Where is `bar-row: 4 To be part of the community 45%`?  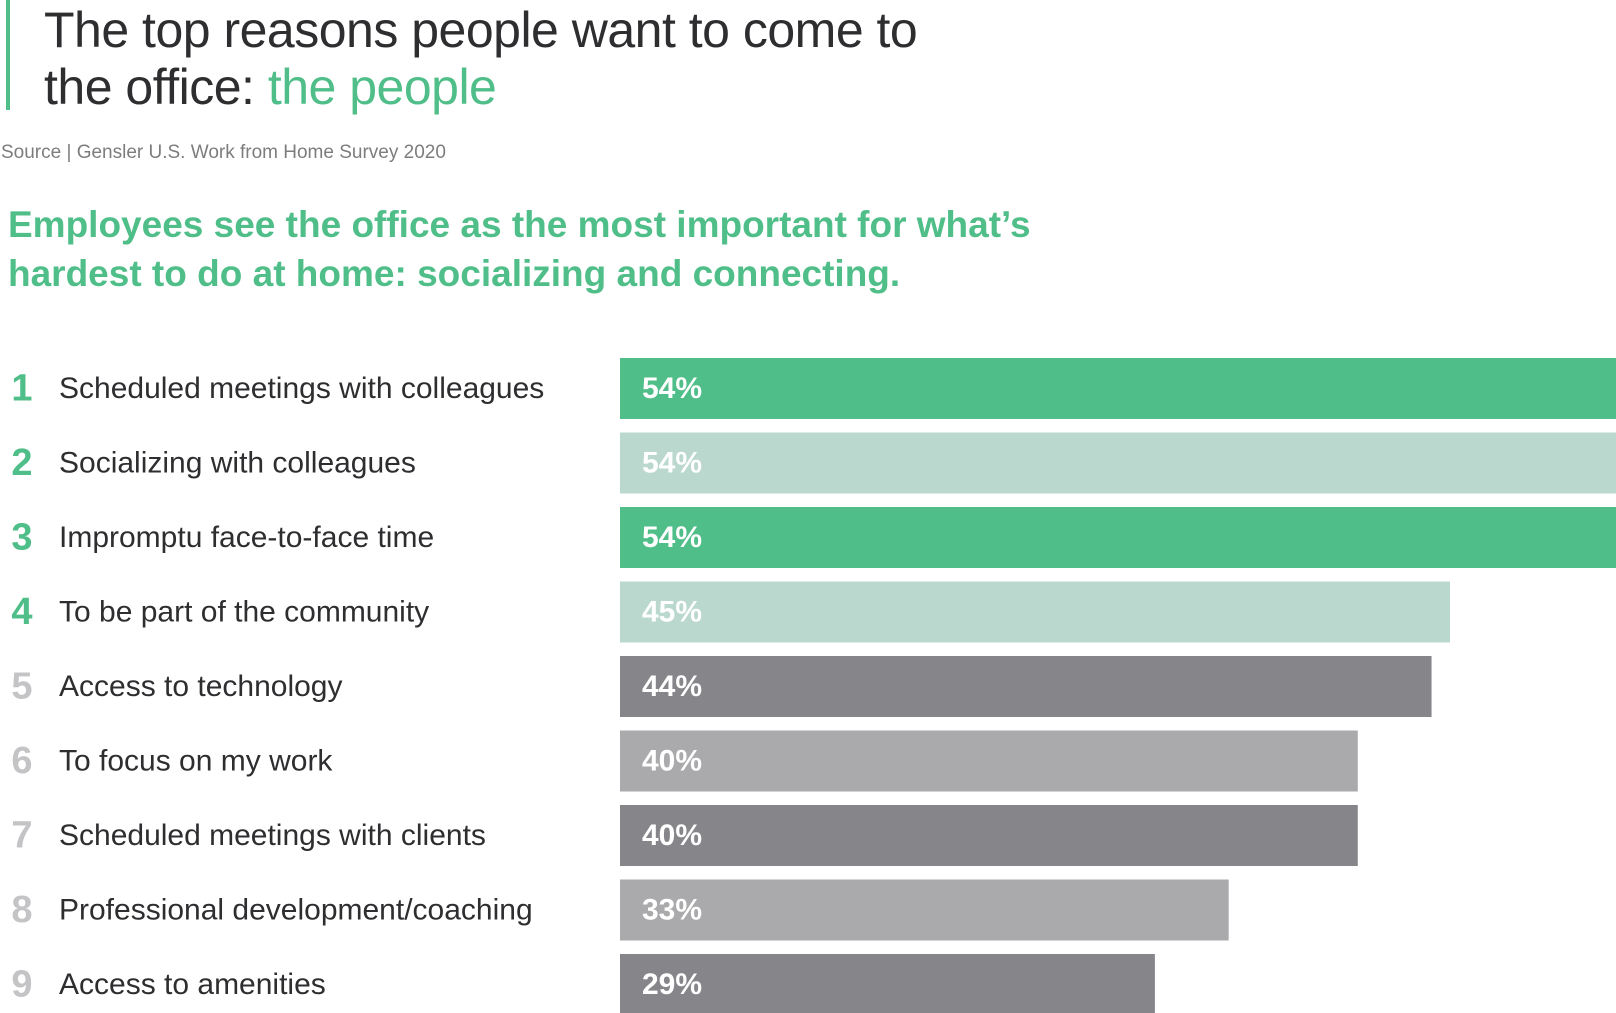
bar-row: 4 To be part of the community 45% is located at coordinates (730, 612).